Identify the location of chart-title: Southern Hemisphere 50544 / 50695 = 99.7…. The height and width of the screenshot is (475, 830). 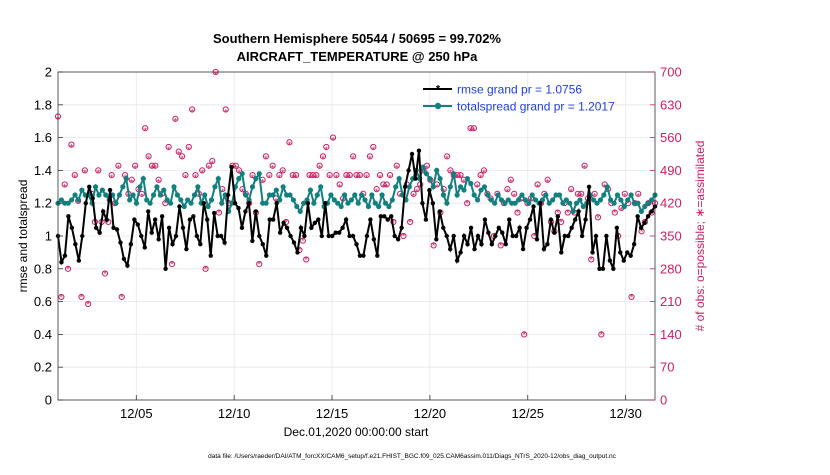
(357, 38).